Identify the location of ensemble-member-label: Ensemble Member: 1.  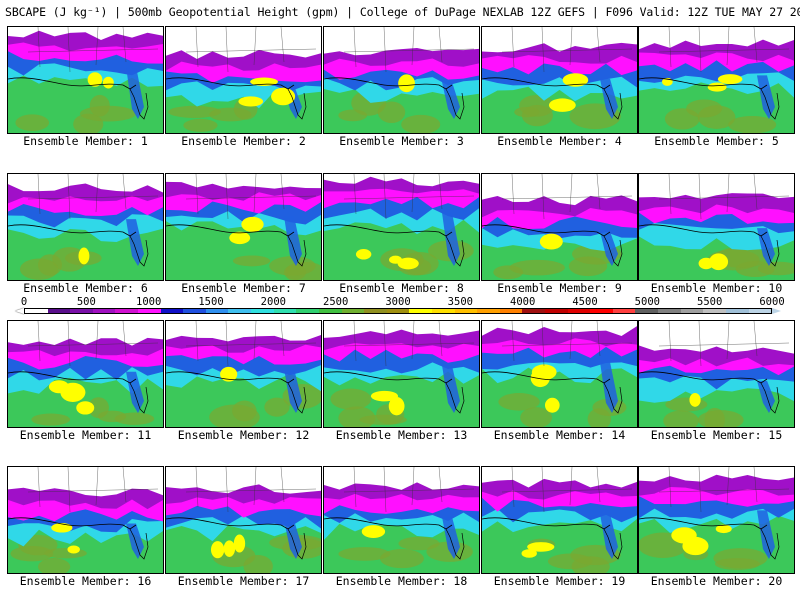
(85, 141).